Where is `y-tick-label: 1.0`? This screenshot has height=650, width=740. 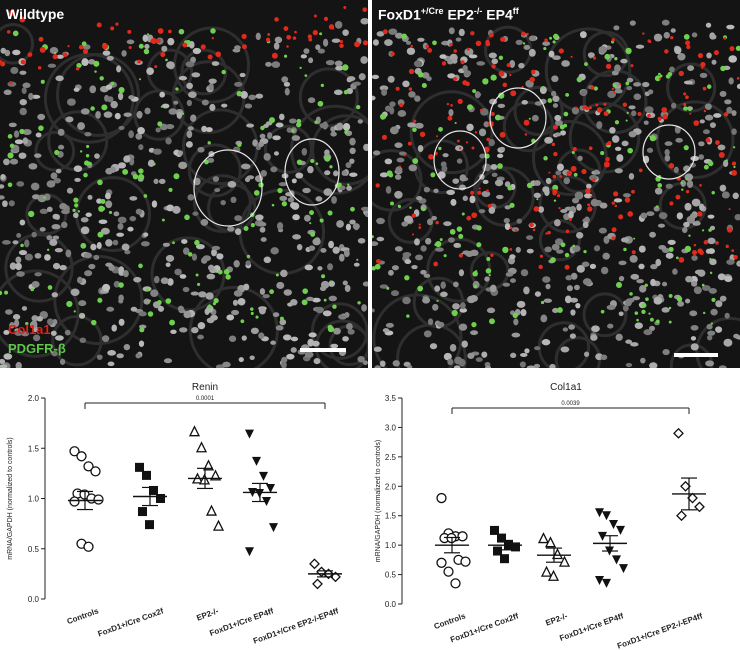
y-tick-label: 1.0 is located at coordinates (34, 499).